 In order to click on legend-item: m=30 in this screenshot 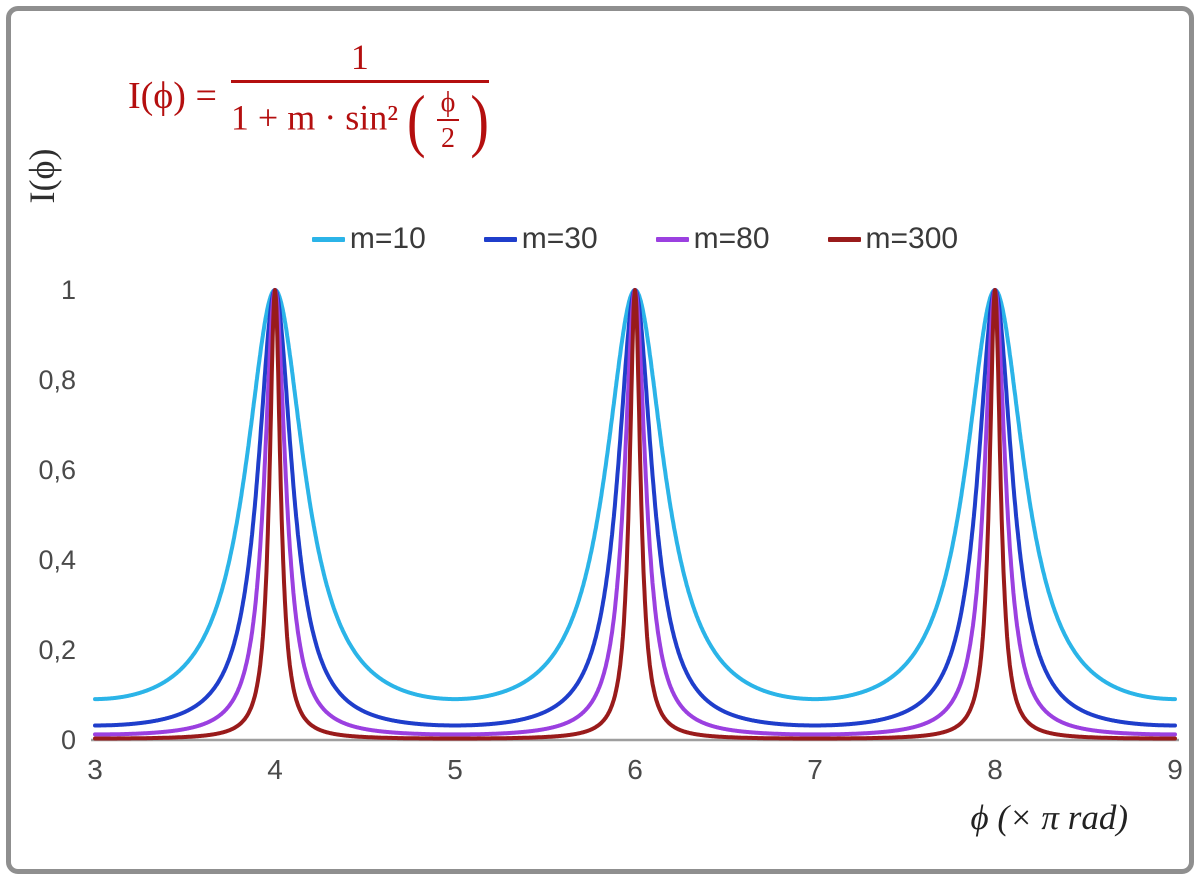, I will do `click(540, 239)`.